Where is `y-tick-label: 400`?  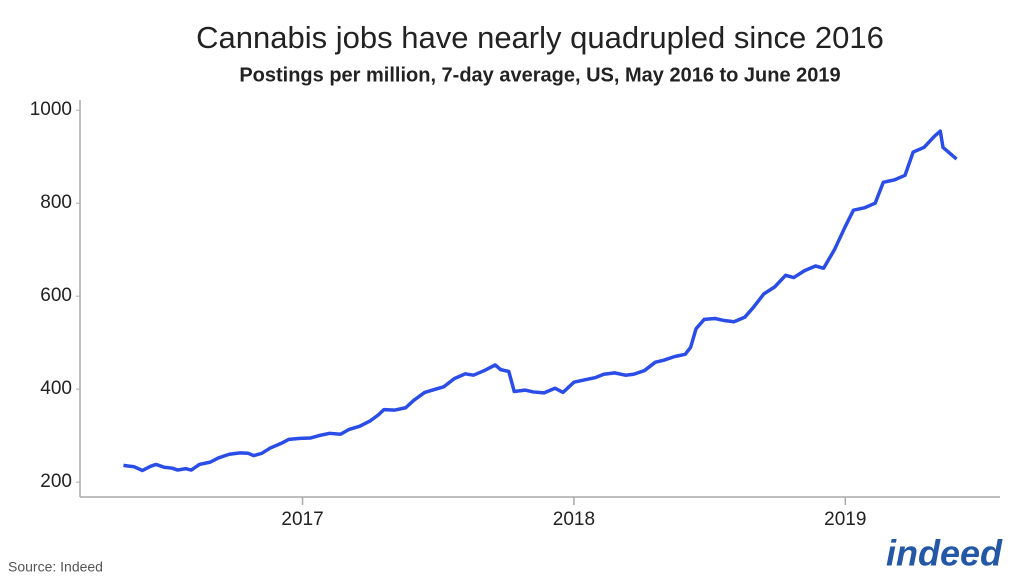 y-tick-label: 400 is located at coordinates (56, 388).